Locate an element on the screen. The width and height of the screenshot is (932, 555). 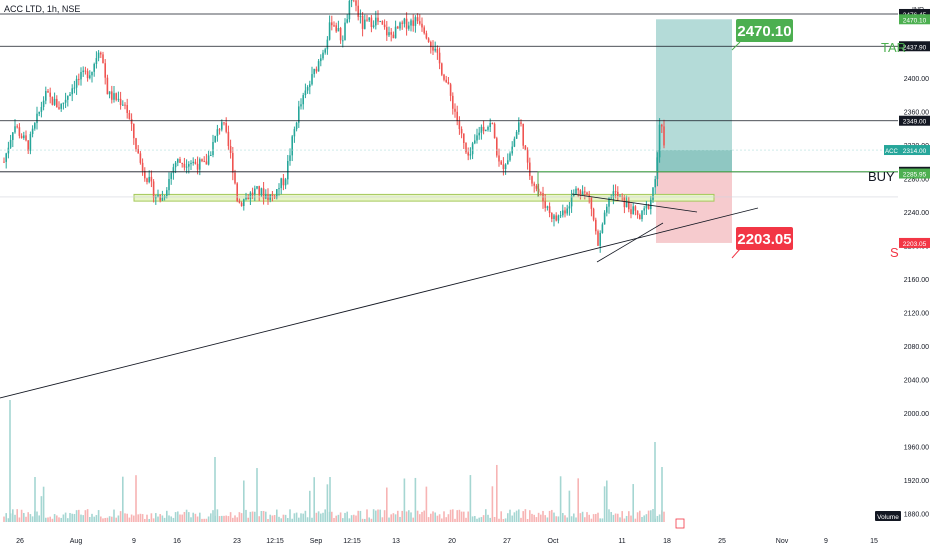
stop-callout-pointer is located at coordinates (736, 253).